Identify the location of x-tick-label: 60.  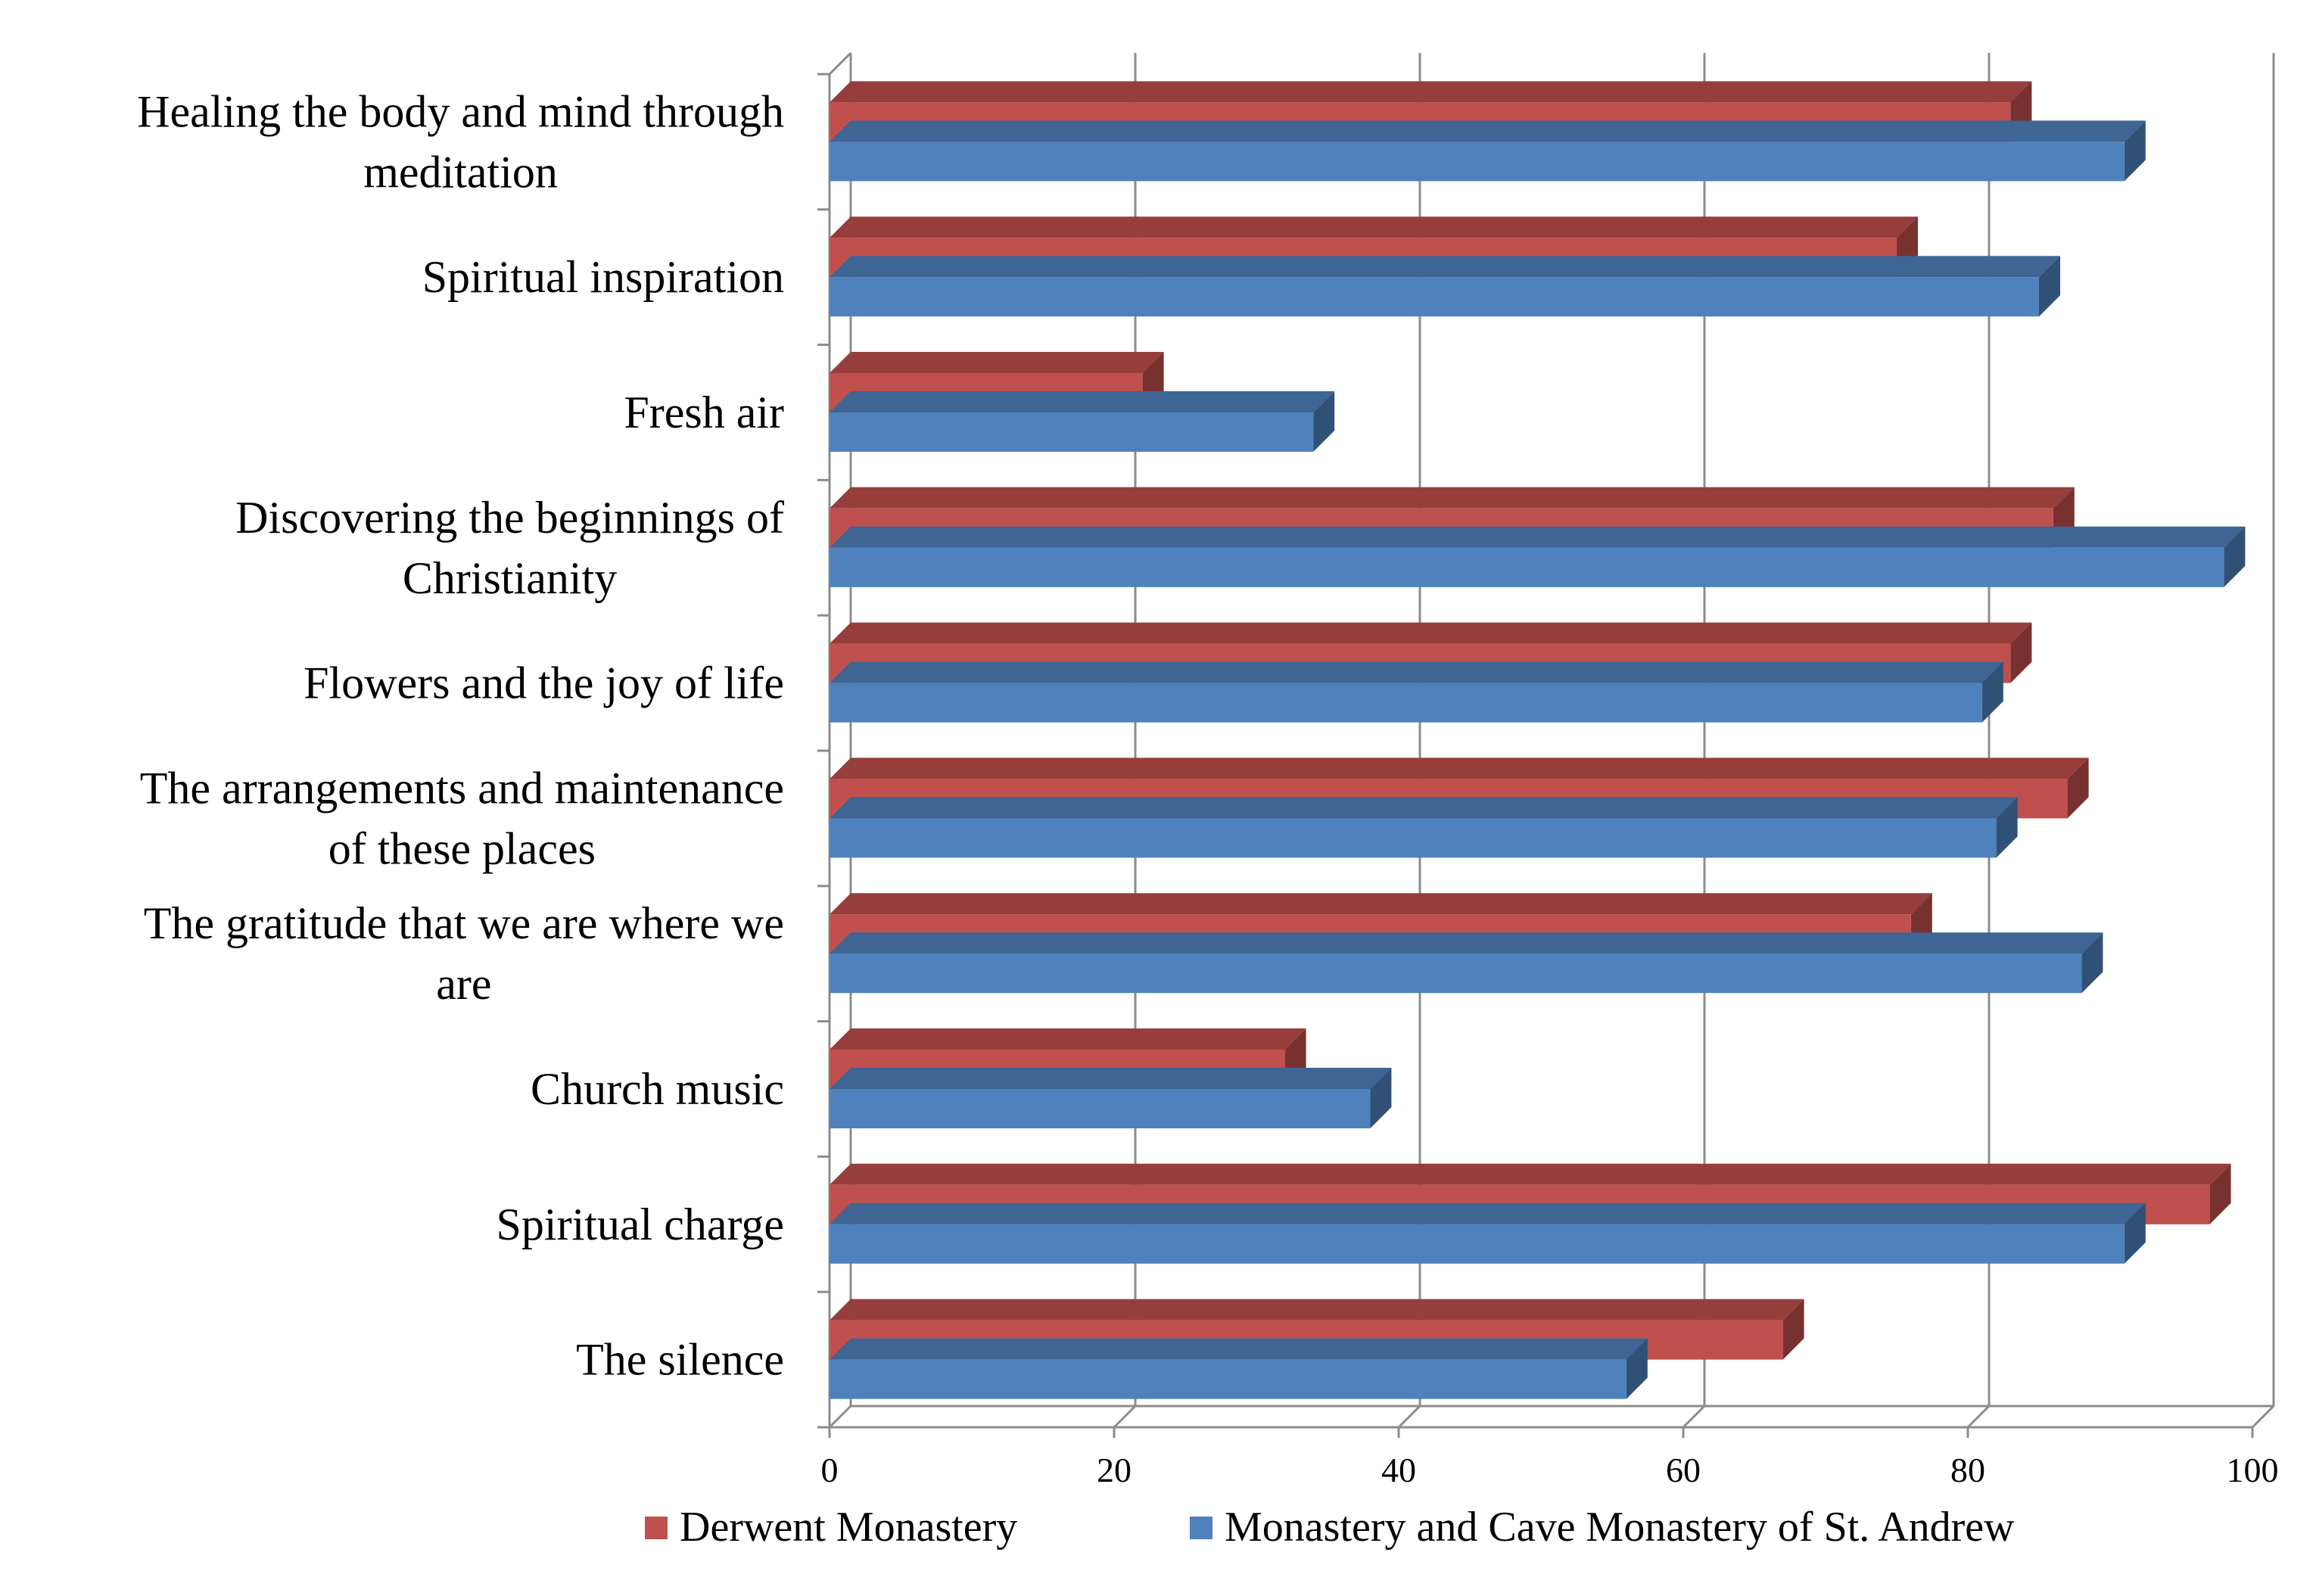
(1683, 1470).